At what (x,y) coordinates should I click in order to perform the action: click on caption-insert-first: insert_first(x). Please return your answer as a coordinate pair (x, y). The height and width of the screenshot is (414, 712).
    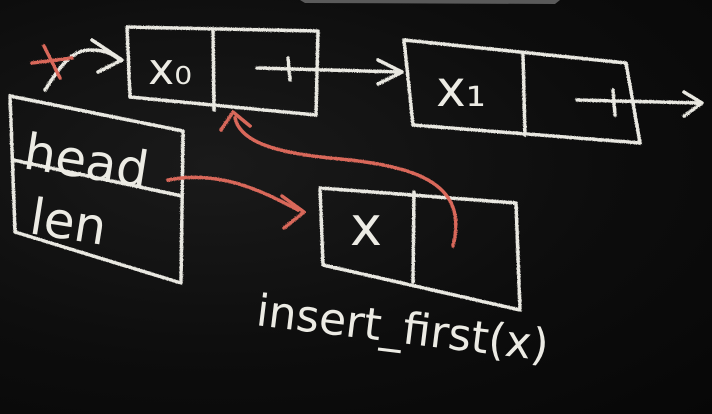
    Looking at the image, I should click on (403, 328).